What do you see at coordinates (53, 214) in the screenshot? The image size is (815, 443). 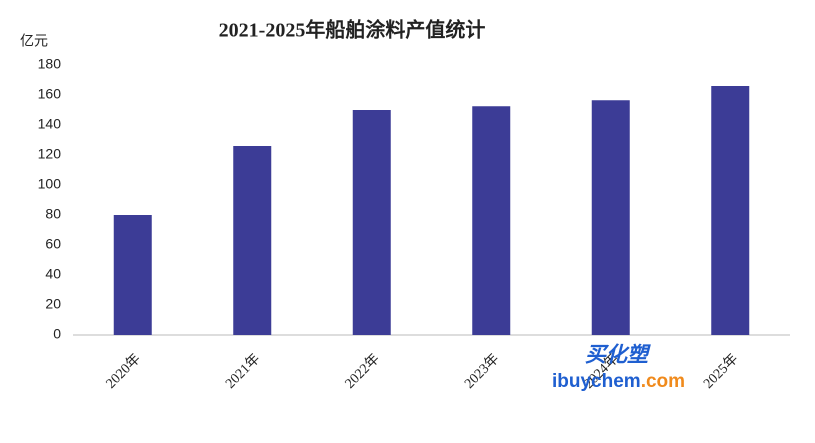 I see `y-tick-label: 80` at bounding box center [53, 214].